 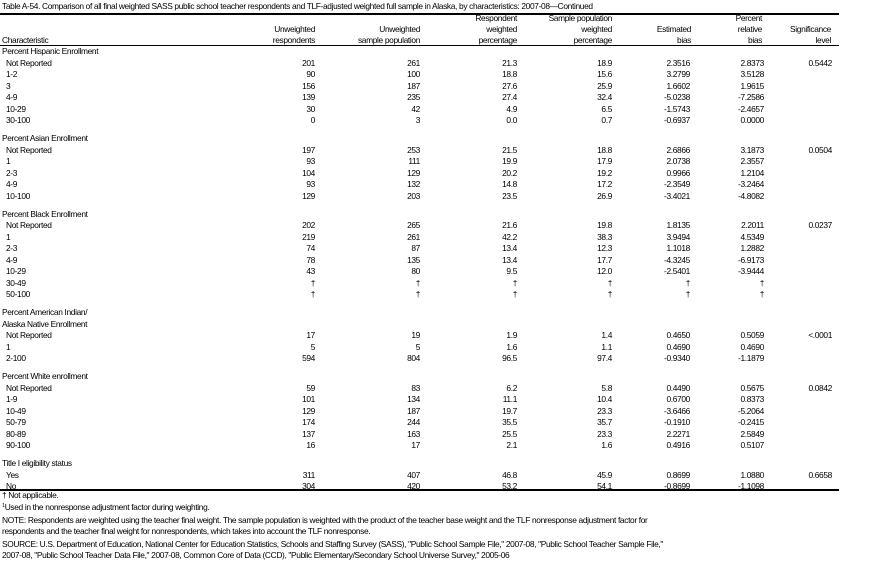 I want to click on header-text: Characteristic, so click(x=25, y=40).